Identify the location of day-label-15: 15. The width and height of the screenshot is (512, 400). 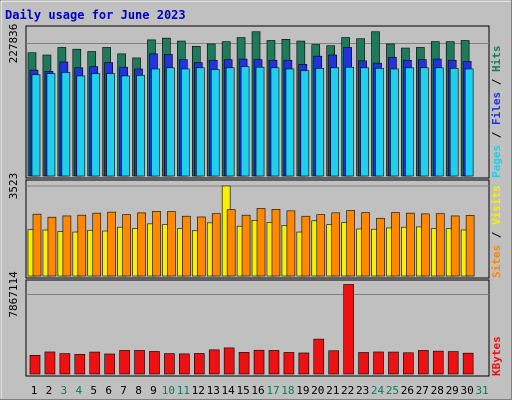
(242, 390).